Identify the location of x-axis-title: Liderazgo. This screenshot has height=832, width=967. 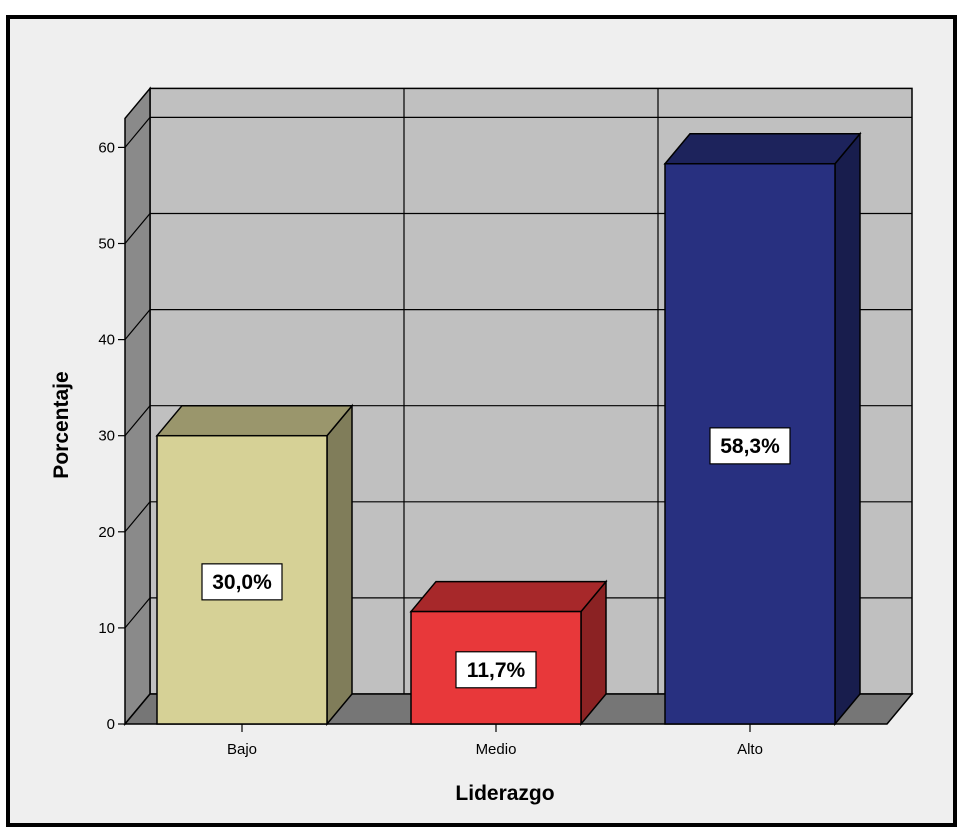
(504, 793).